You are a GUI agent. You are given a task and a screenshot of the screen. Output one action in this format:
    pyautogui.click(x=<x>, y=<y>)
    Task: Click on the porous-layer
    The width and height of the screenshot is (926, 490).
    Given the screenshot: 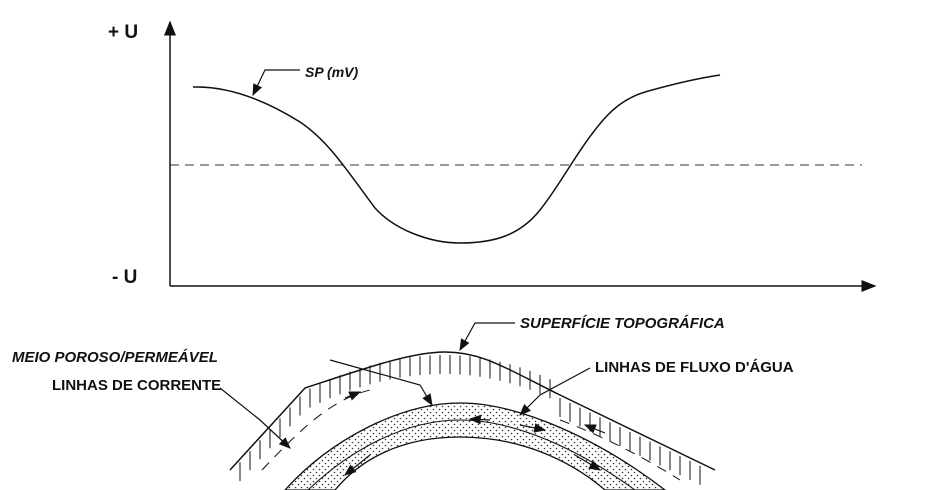 What is the action you would take?
    pyautogui.click(x=475, y=446)
    